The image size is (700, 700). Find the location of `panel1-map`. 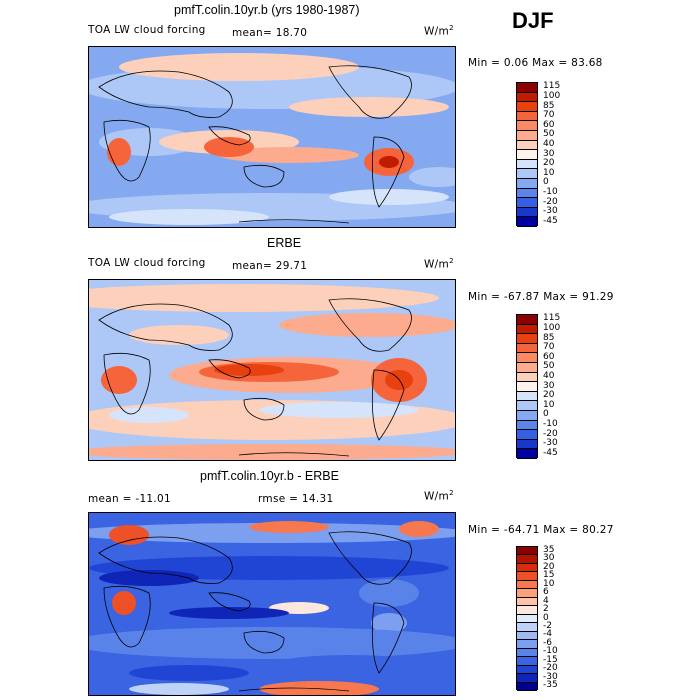

panel1-map is located at coordinates (272, 137).